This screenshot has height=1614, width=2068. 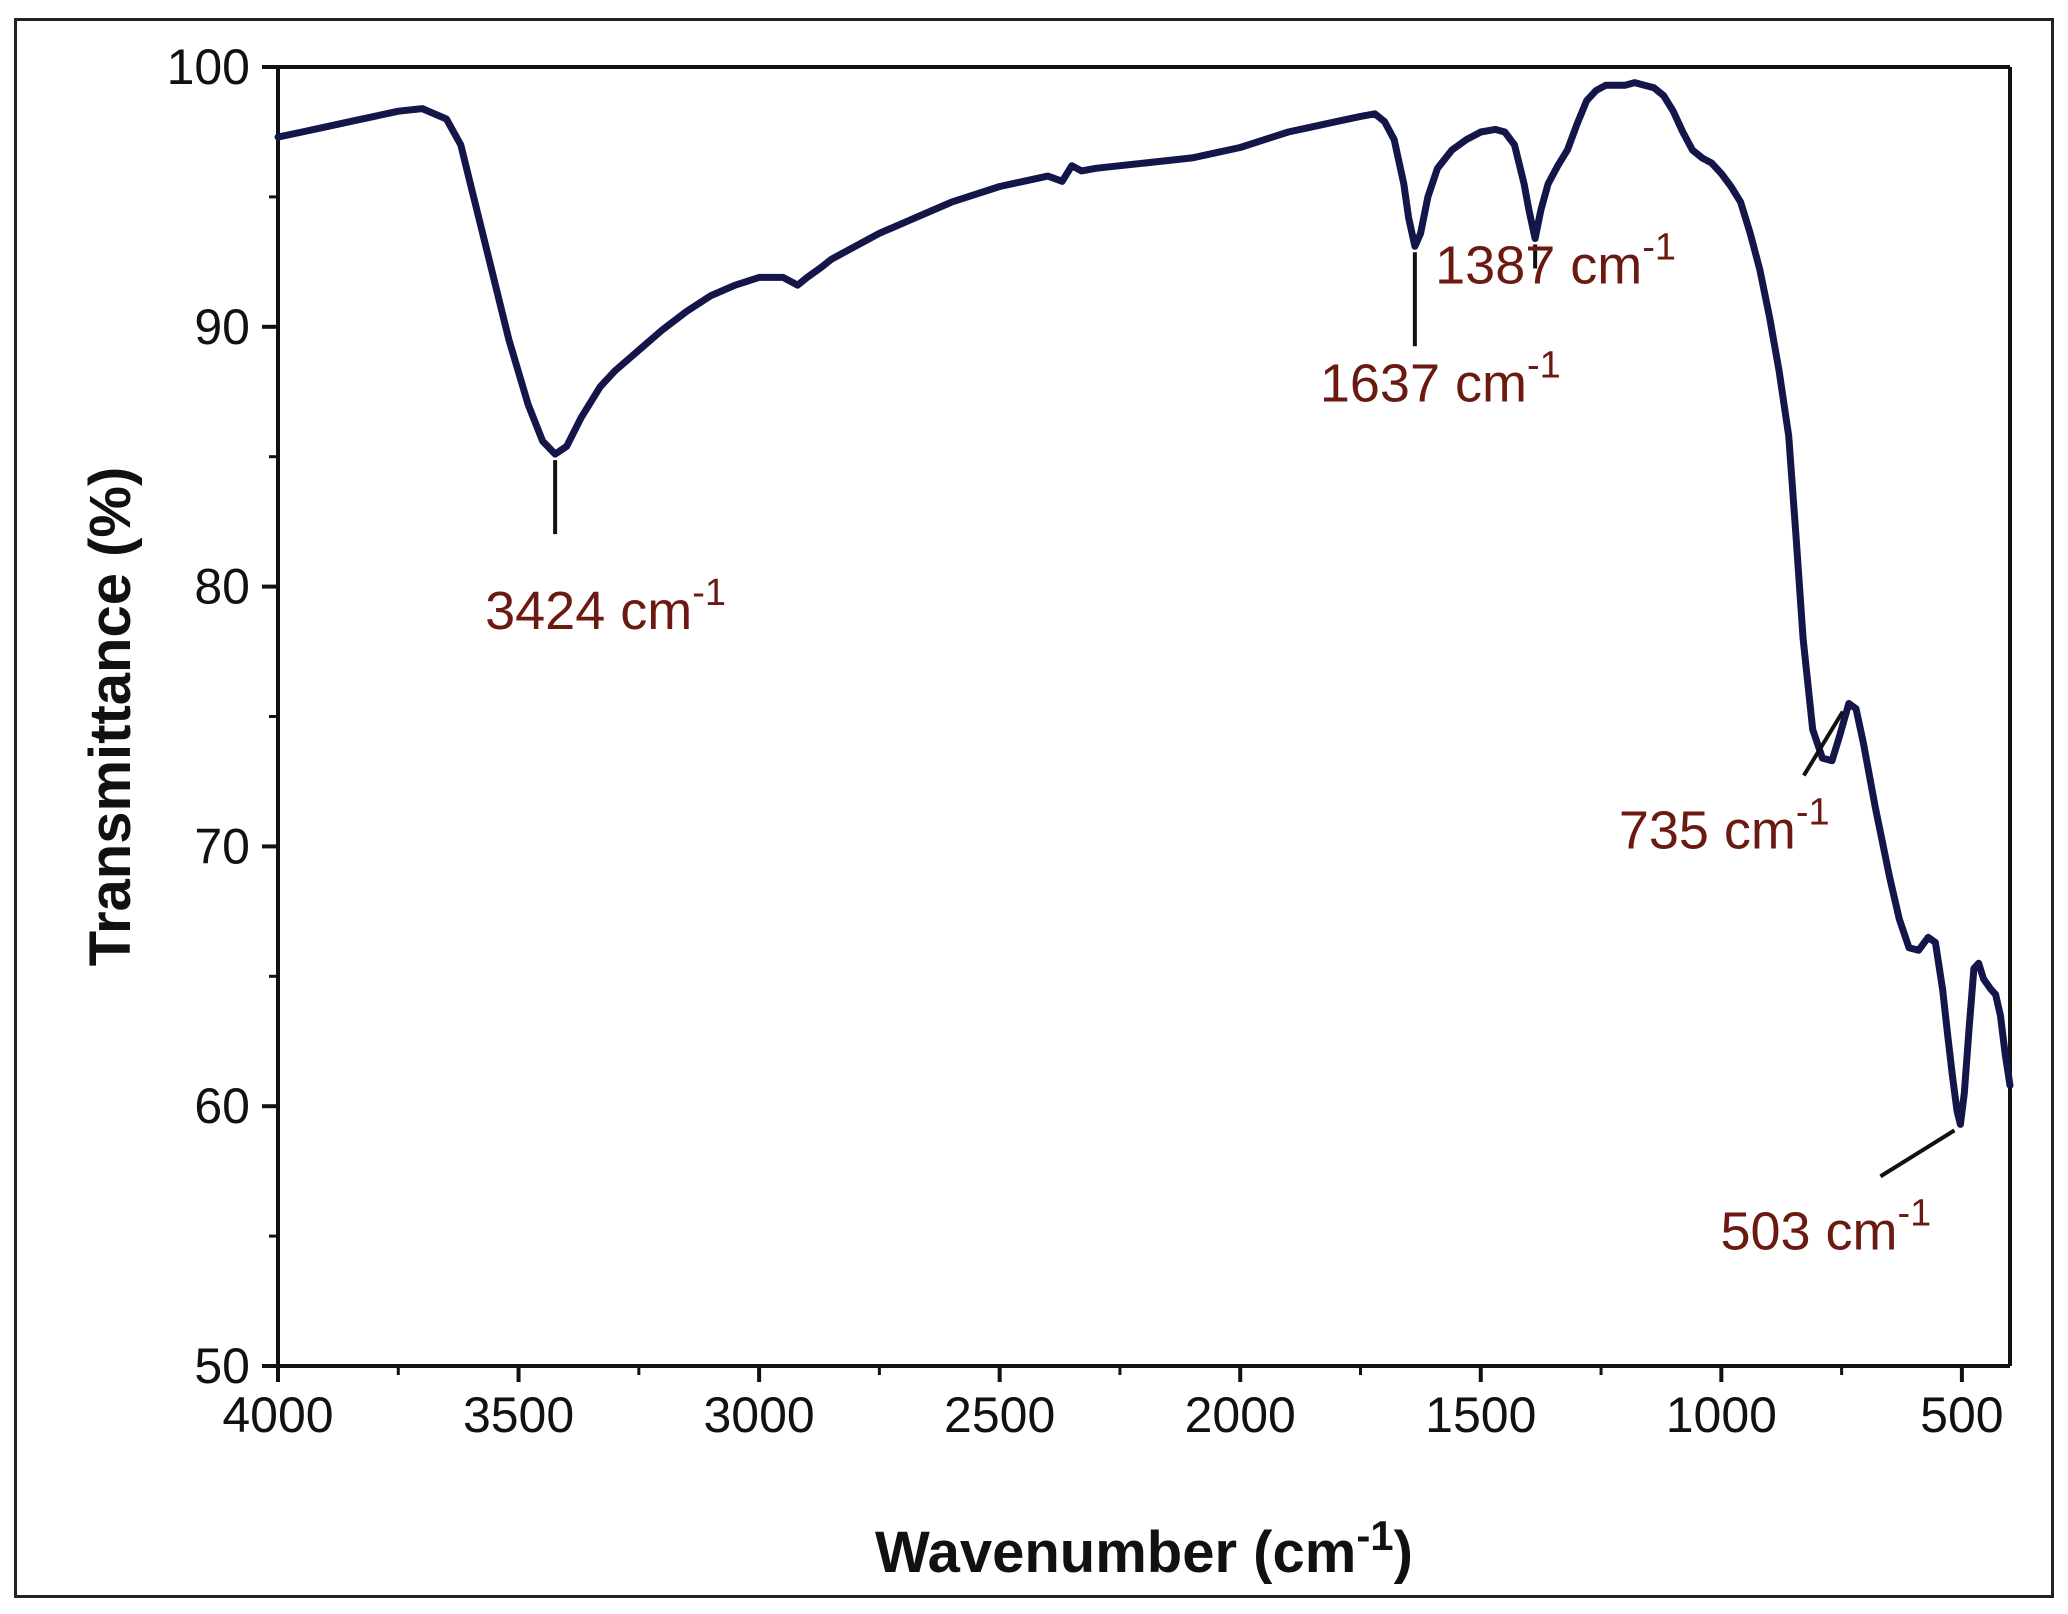 What do you see at coordinates (222, 1106) in the screenshot?
I see `y-tick-label: 60` at bounding box center [222, 1106].